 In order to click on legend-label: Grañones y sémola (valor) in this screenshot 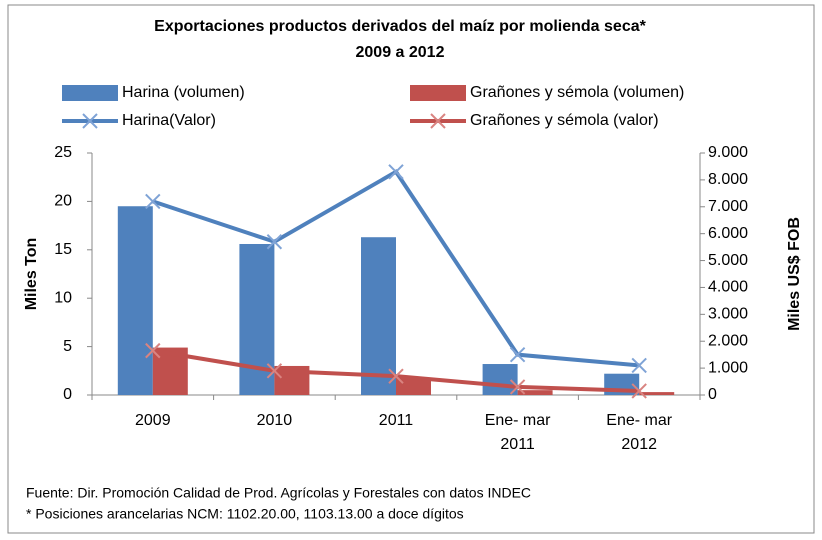, I will do `click(564, 120)`.